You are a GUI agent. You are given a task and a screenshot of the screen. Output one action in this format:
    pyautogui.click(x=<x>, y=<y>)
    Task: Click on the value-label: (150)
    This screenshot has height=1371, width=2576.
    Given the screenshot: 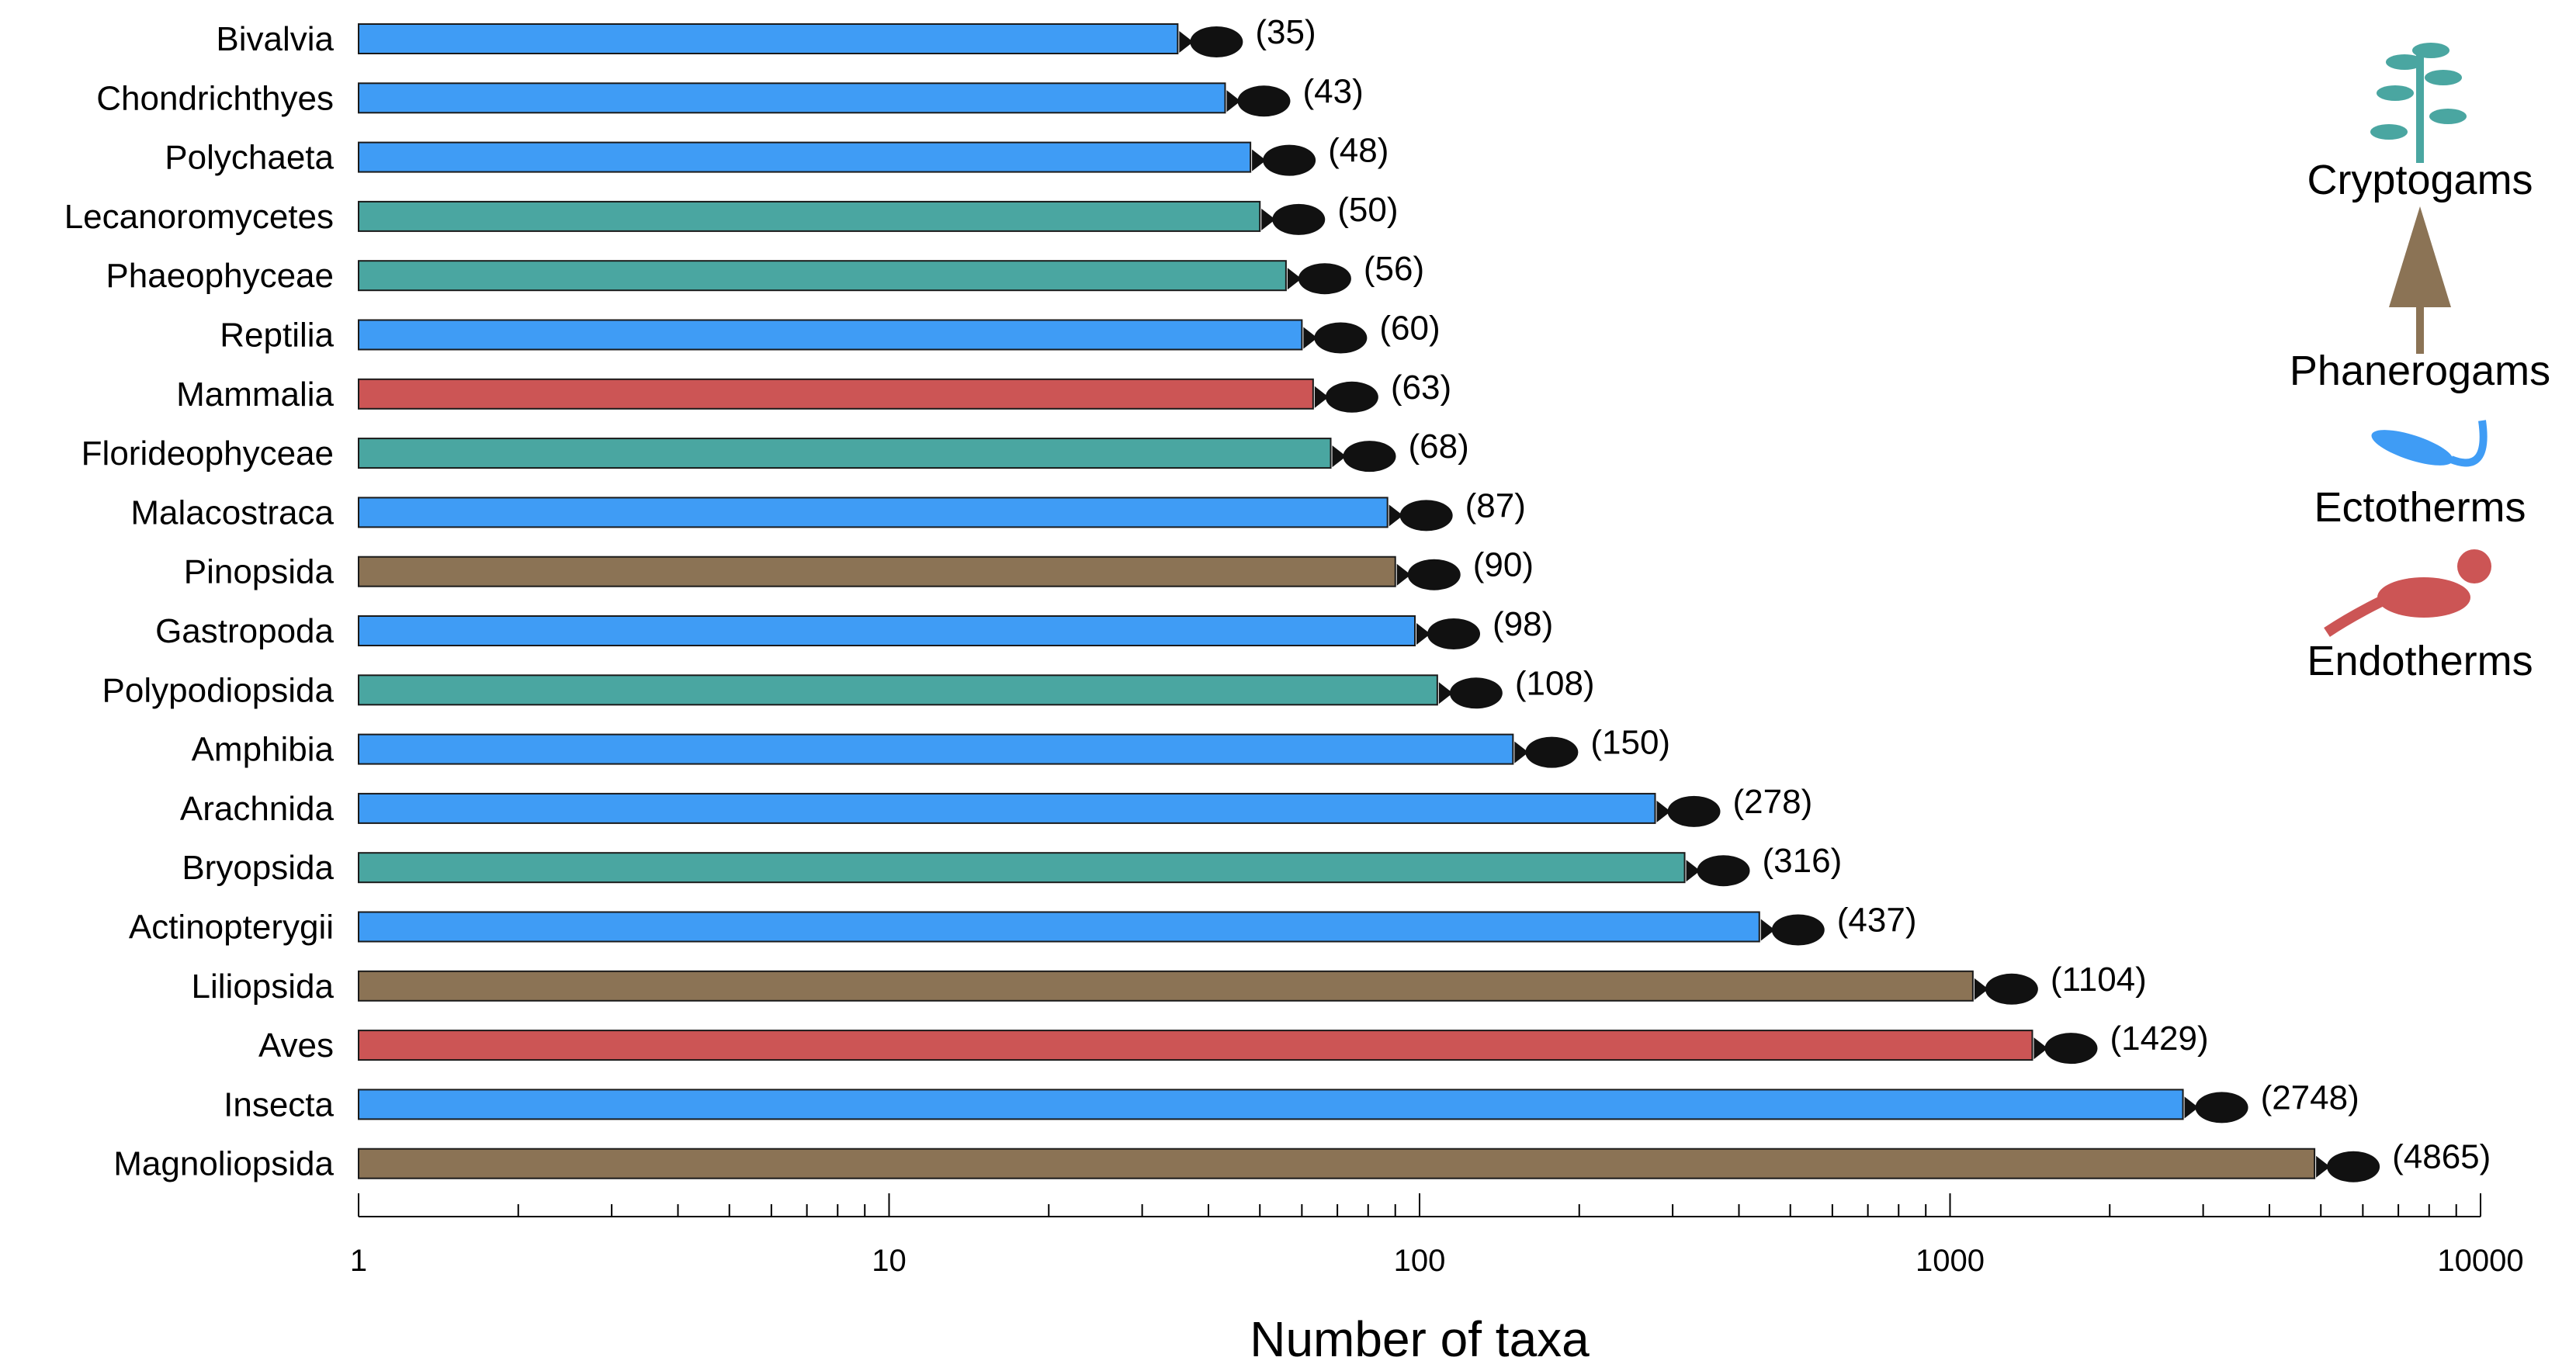 What is the action you would take?
    pyautogui.click(x=1630, y=743)
    